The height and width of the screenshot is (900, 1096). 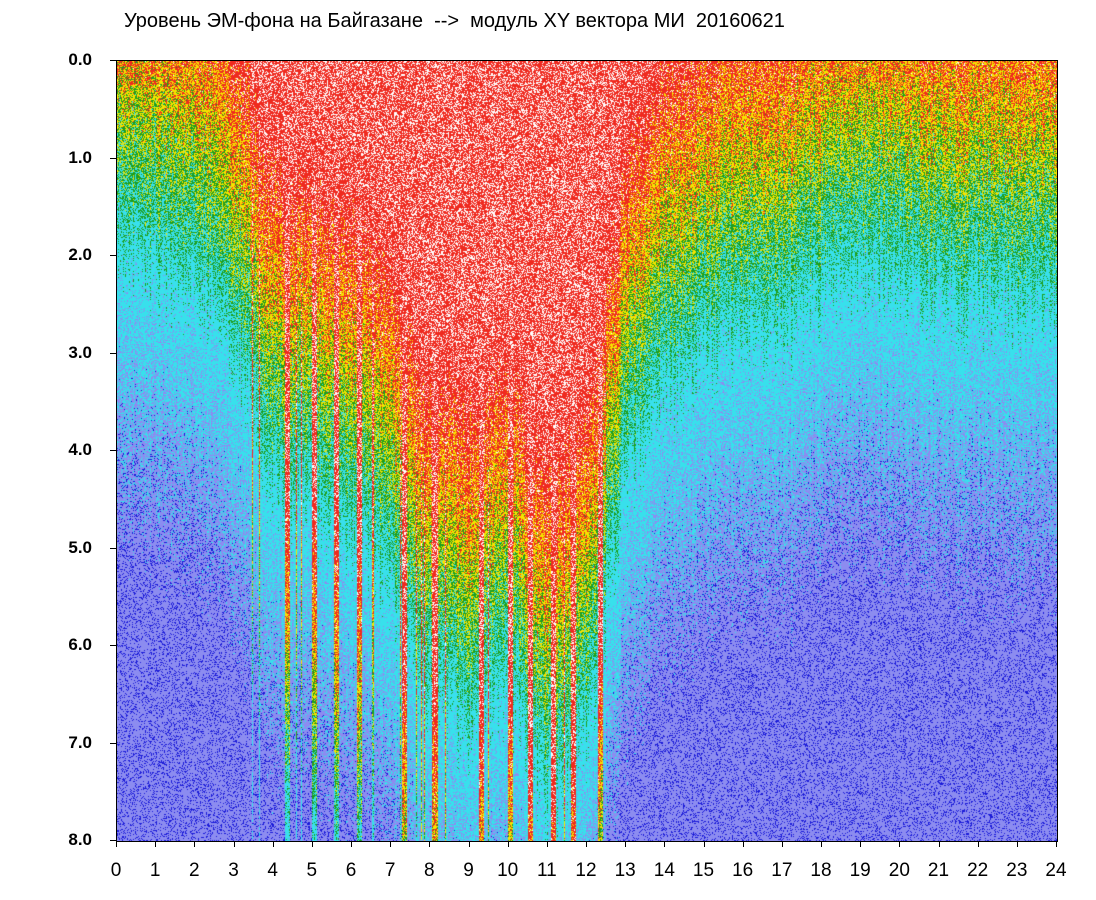 I want to click on x-tick-label: 1, so click(x=155, y=870).